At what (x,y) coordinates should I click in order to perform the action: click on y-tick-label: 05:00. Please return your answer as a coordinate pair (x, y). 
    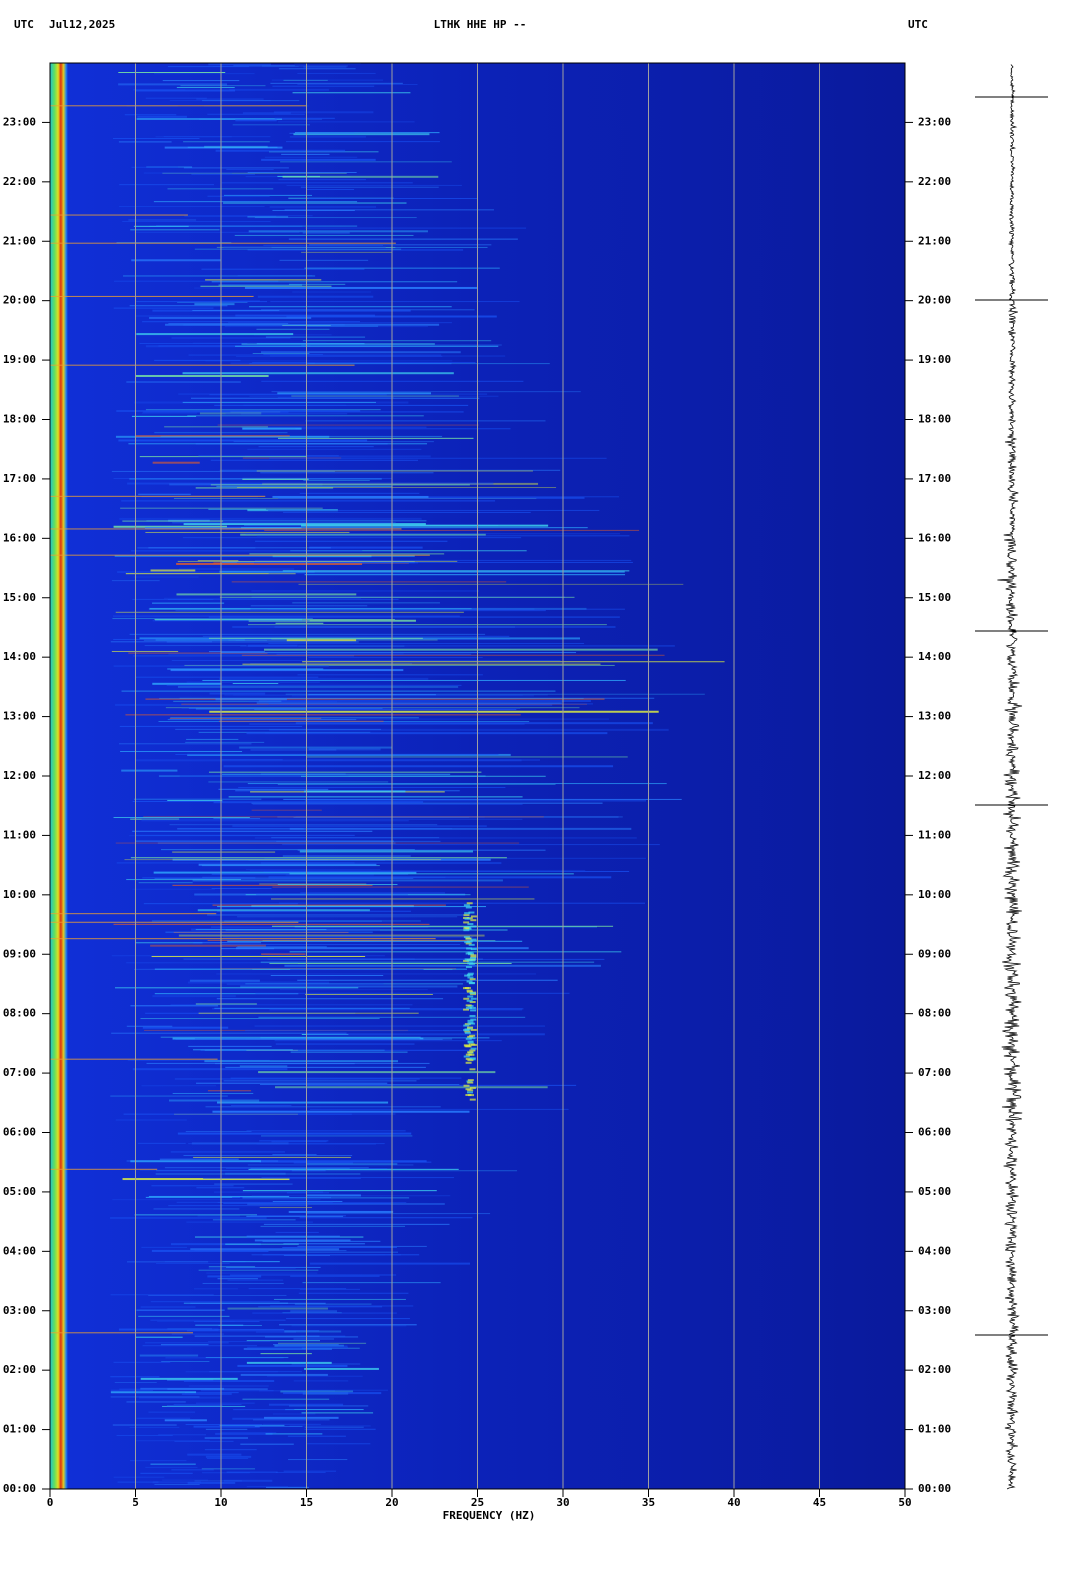
    Looking at the image, I should click on (934, 1191).